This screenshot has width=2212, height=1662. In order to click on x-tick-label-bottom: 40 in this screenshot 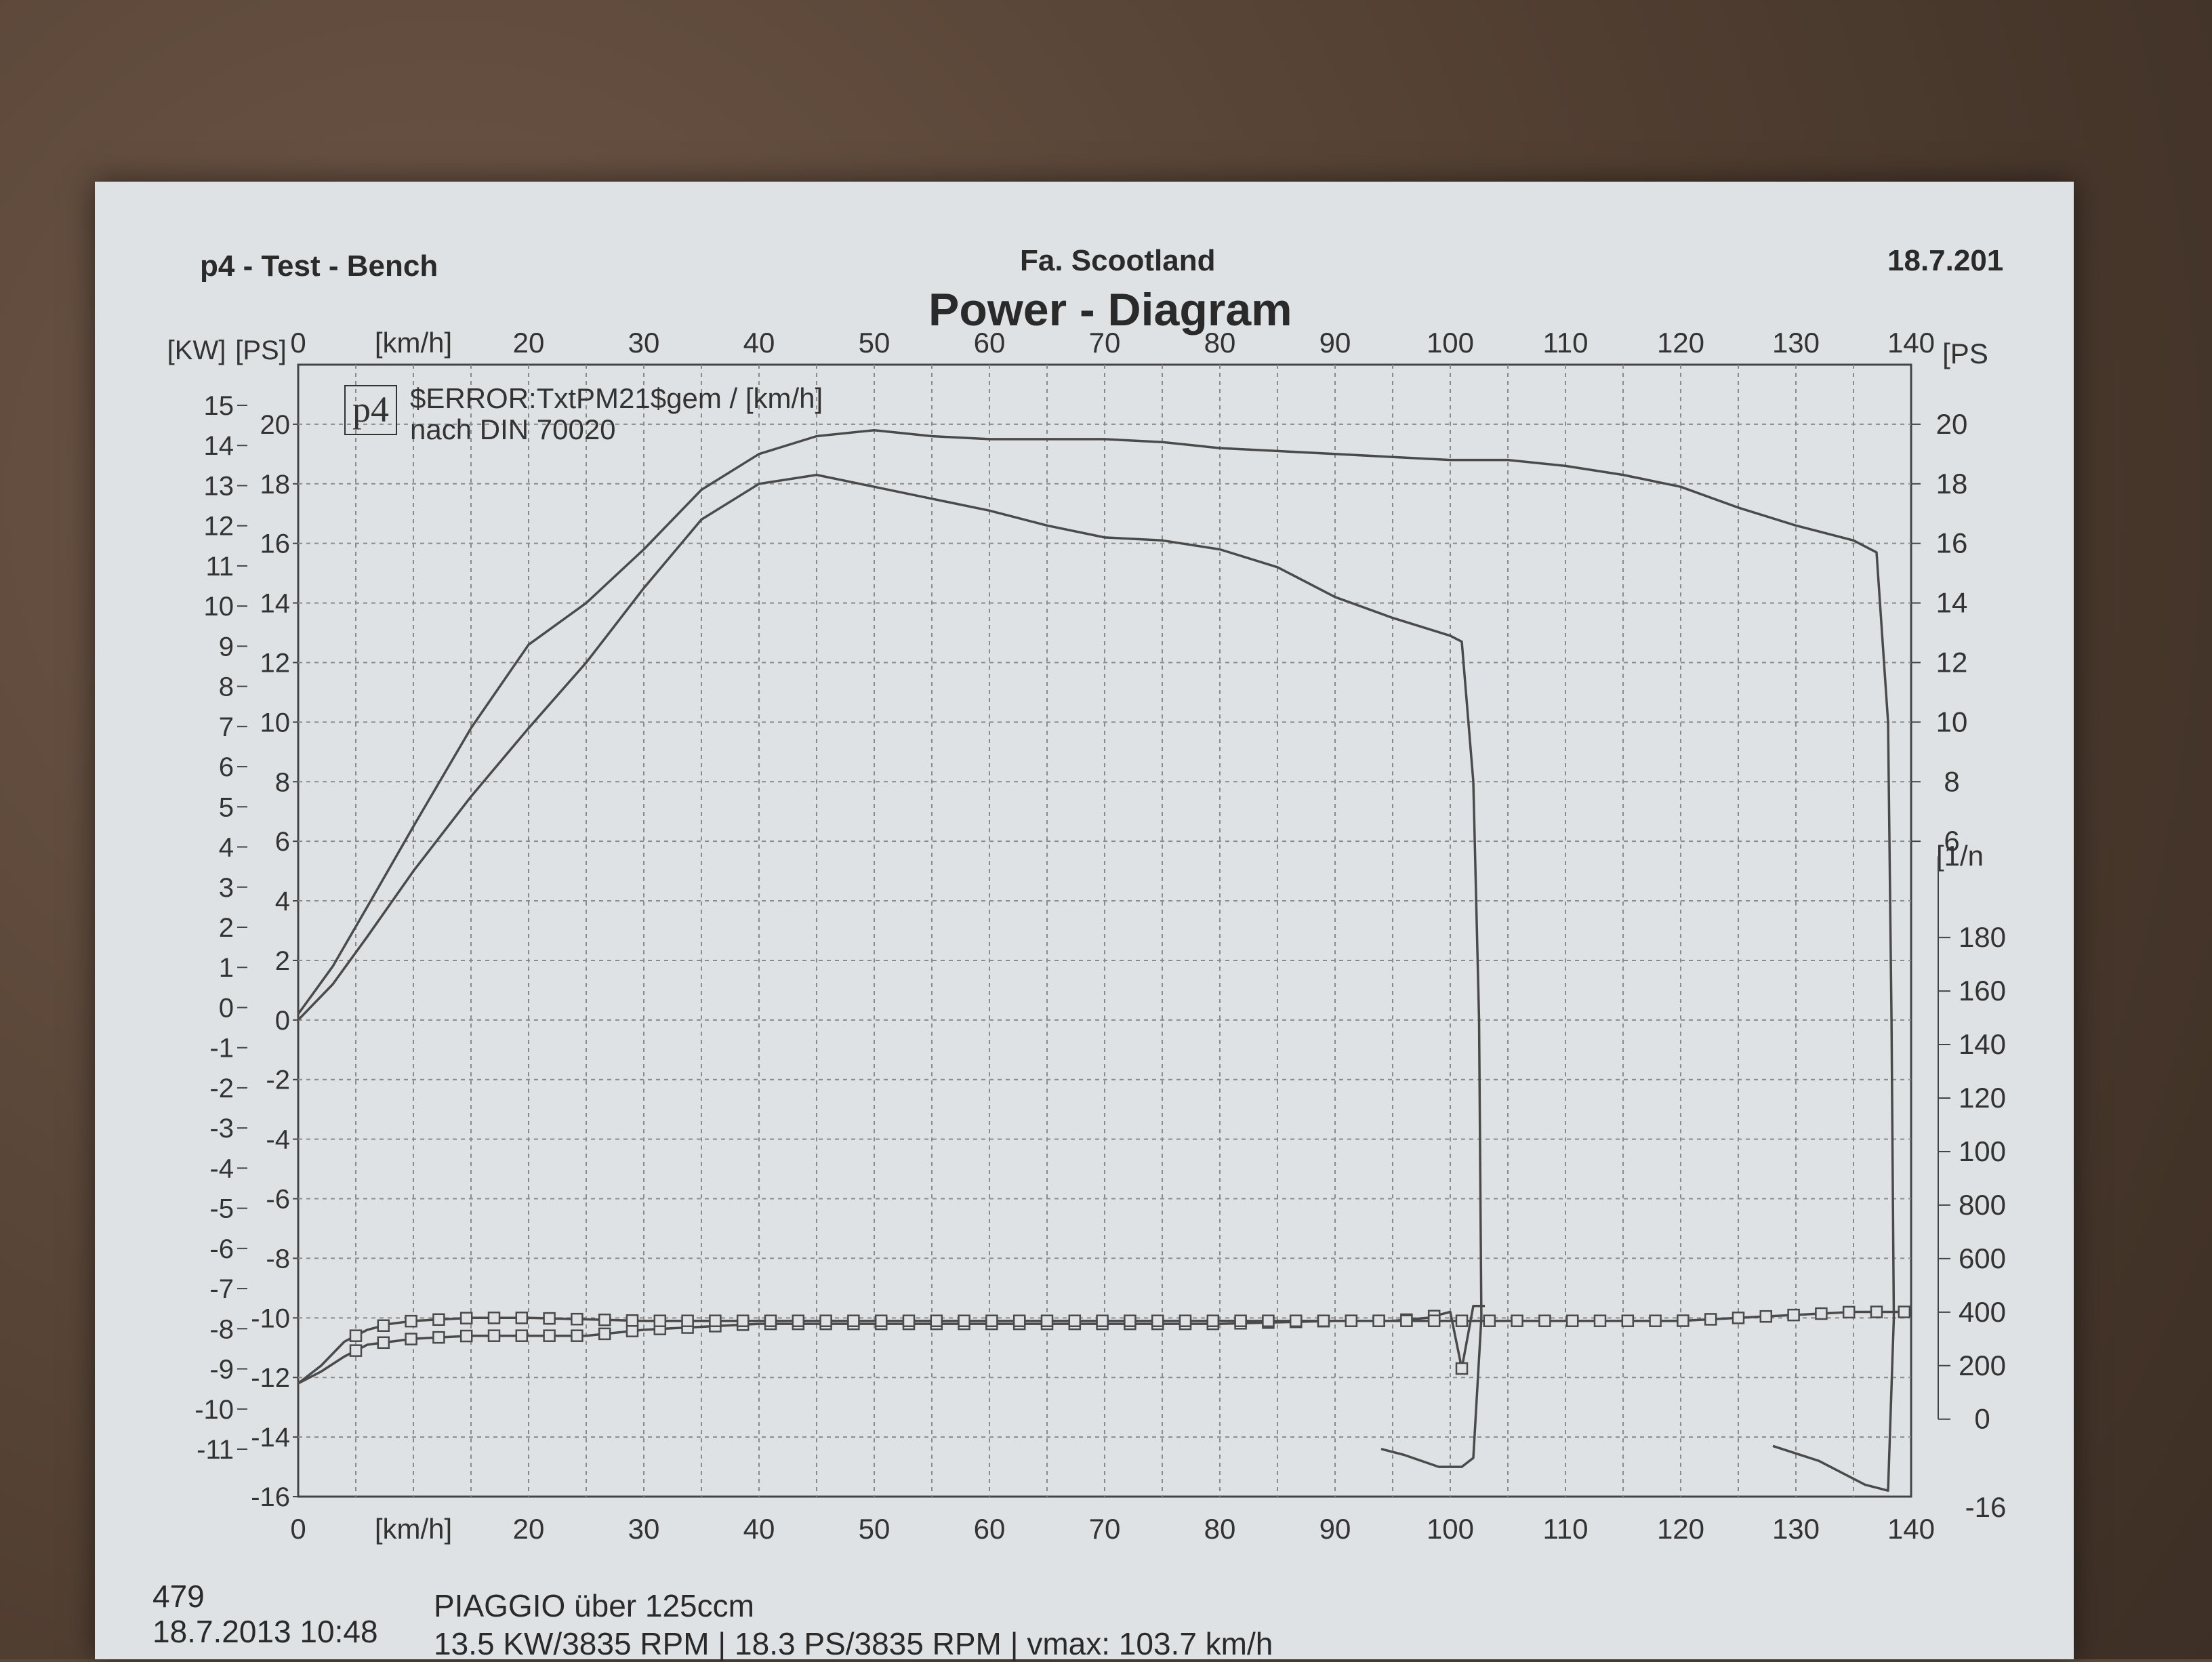, I will do `click(759, 1529)`.